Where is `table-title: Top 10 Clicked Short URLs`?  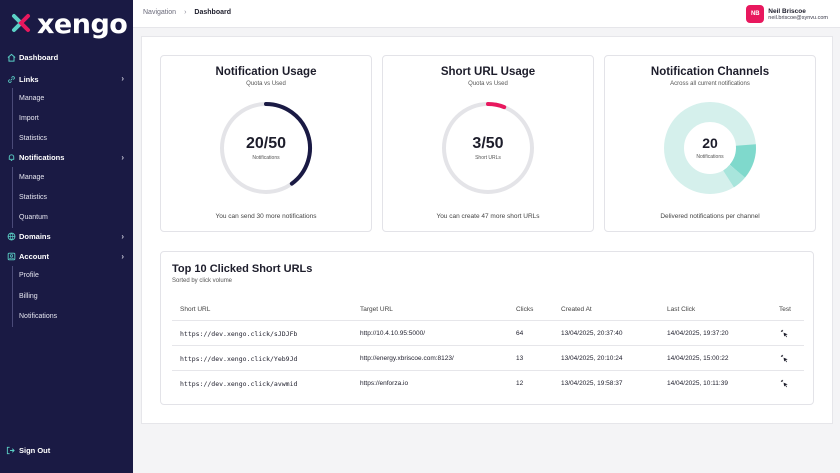 table-title: Top 10 Clicked Short URLs is located at coordinates (242, 269).